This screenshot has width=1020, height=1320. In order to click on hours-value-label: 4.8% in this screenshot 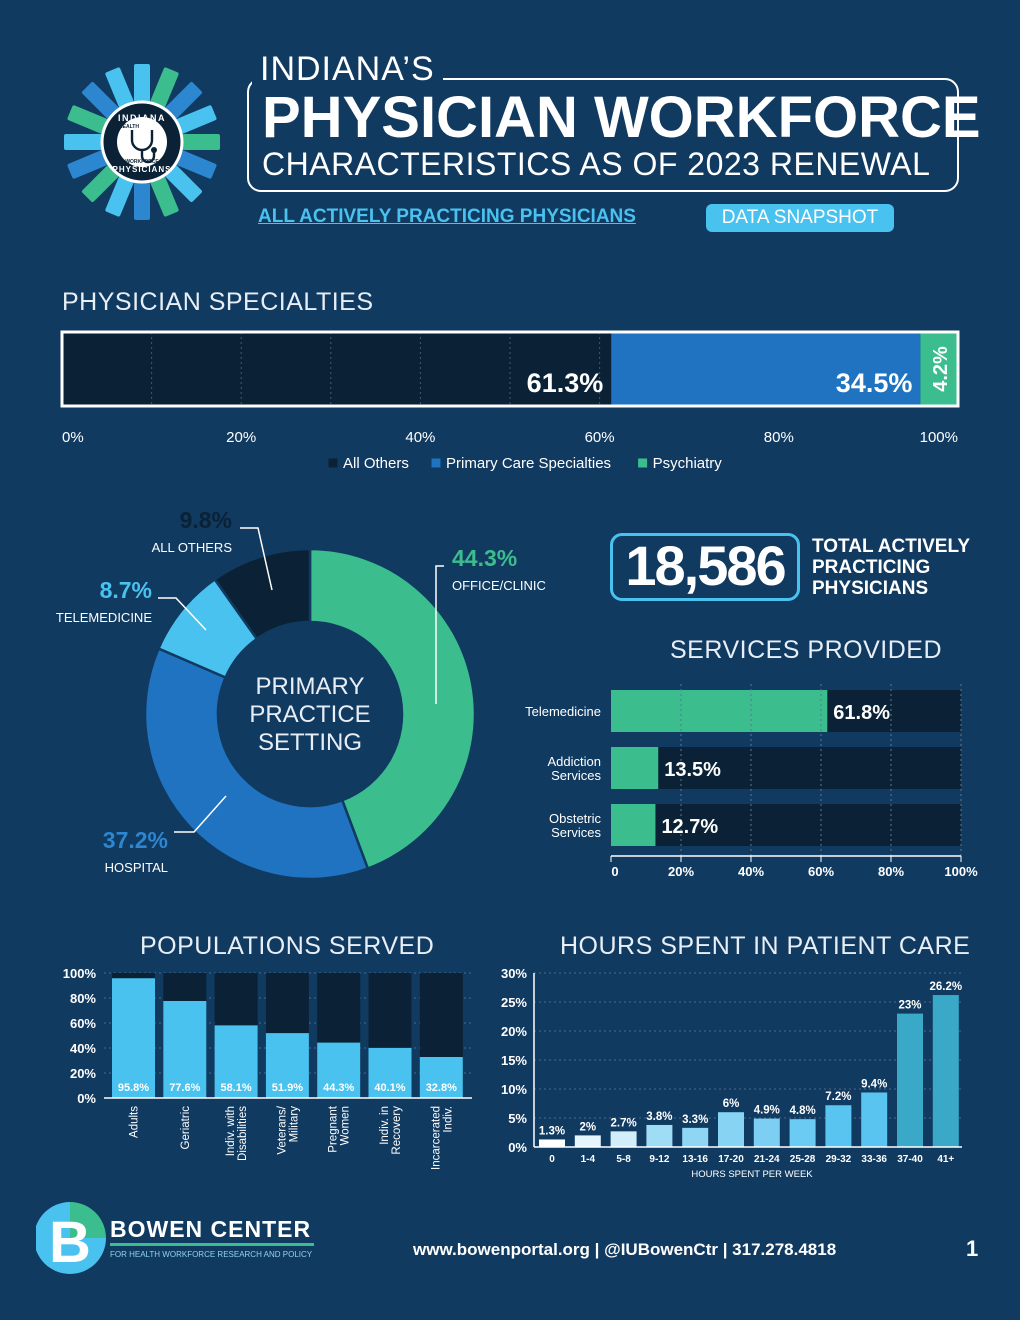, I will do `click(802, 1111)`.